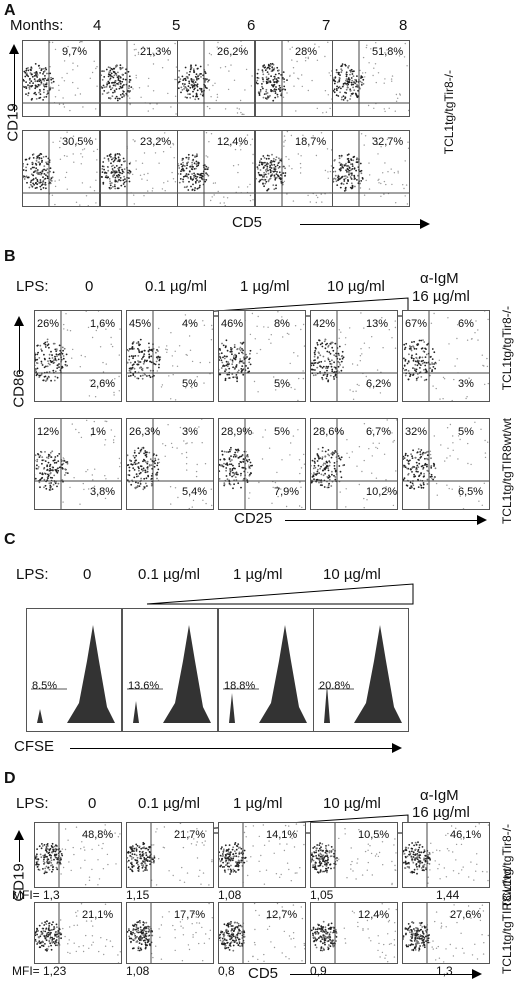 The image size is (520, 992). I want to click on panel-b-row2-tl: 12%, so click(48, 432).